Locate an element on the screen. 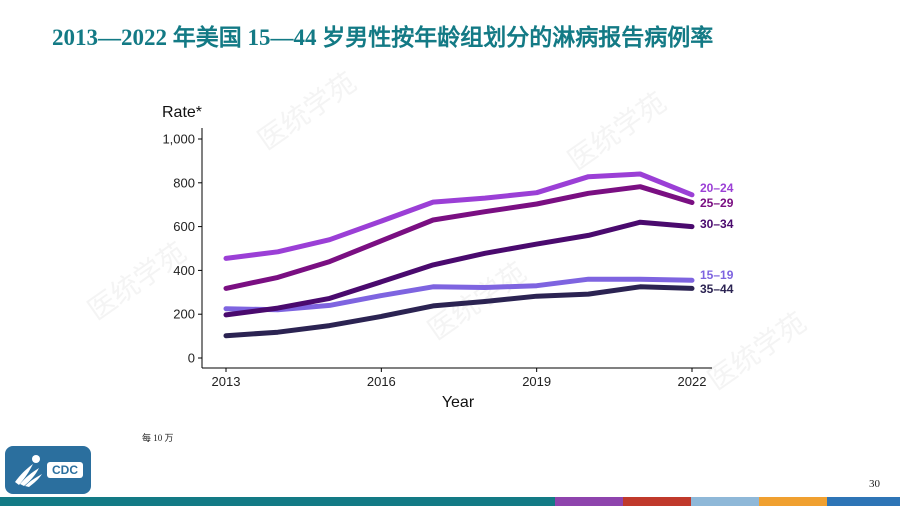  cdc-logo-text: CDC is located at coordinates (65, 470).